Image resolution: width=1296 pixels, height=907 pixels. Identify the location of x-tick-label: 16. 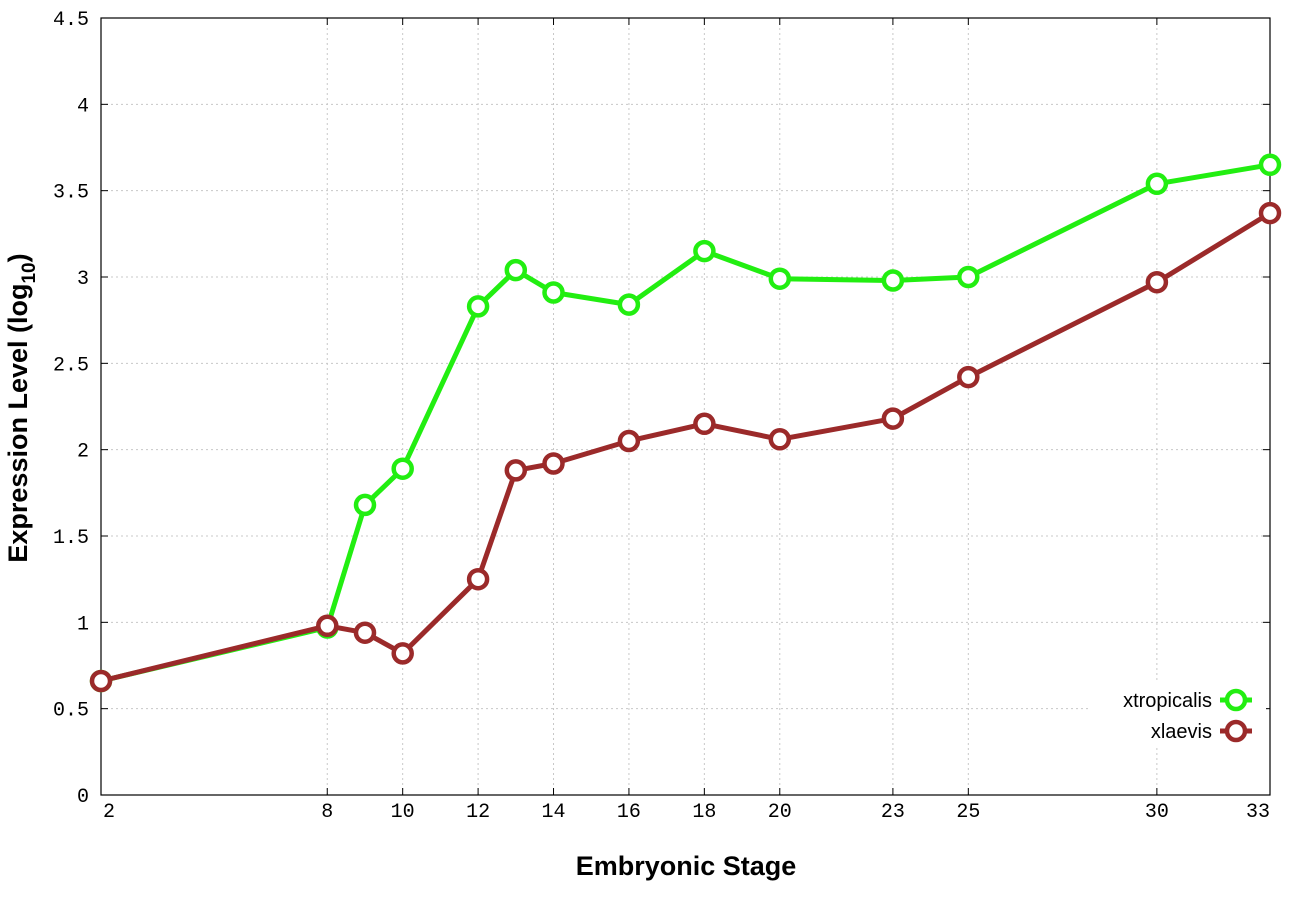
(629, 812).